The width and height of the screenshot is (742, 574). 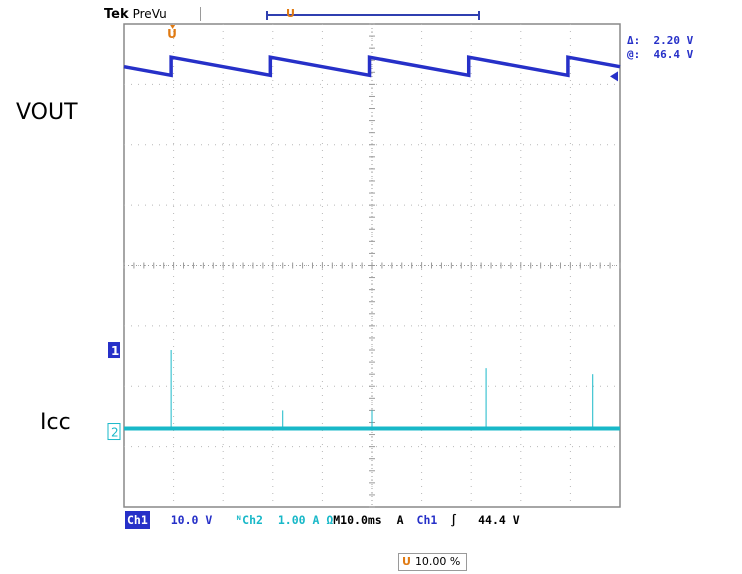 What do you see at coordinates (47, 112) in the screenshot?
I see `vout-label: VOUT` at bounding box center [47, 112].